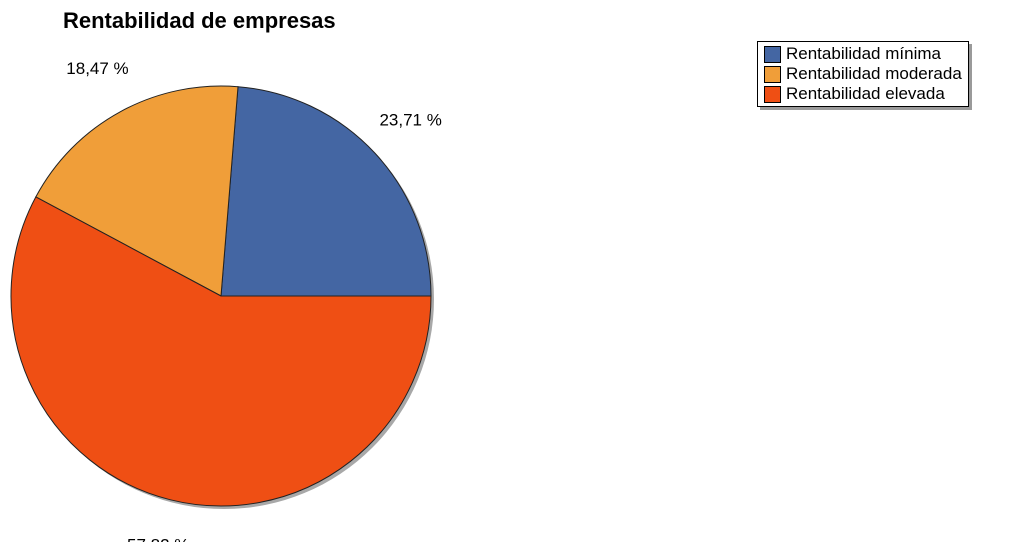 The height and width of the screenshot is (542, 1021). I want to click on legend-item-elevada: Rentabilidad elevada, so click(863, 94).